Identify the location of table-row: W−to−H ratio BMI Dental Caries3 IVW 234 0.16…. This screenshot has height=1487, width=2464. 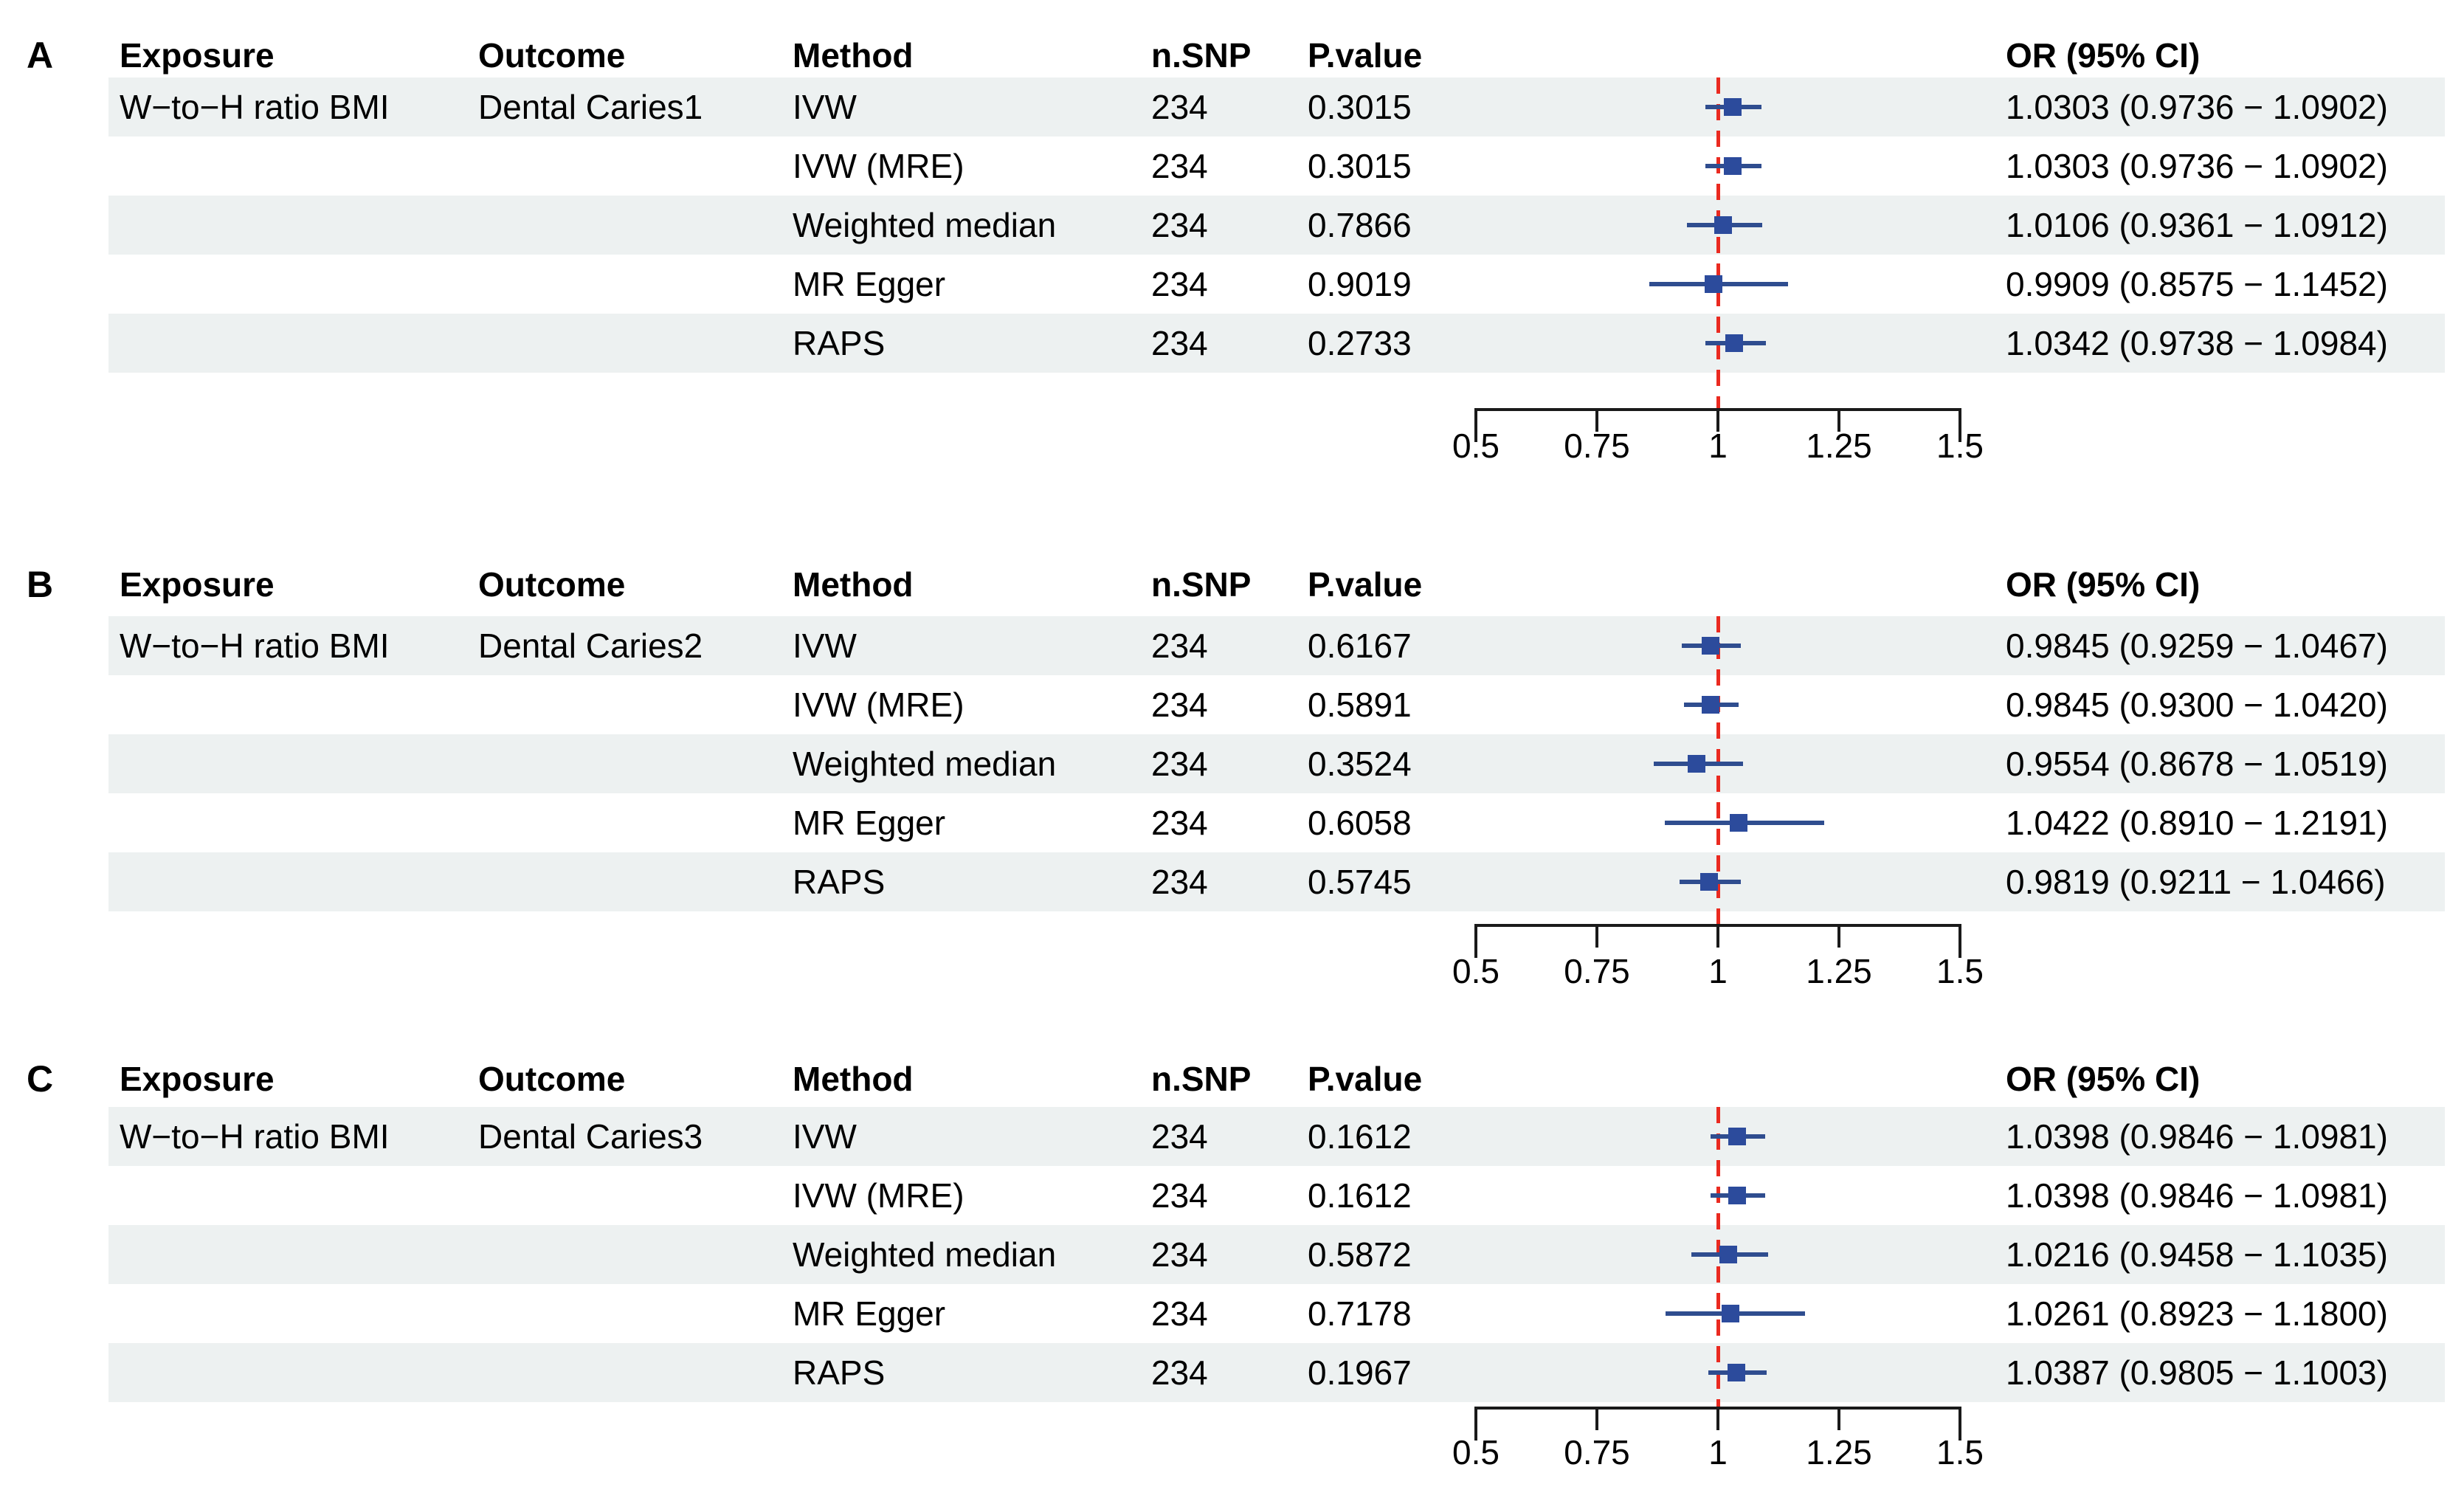
(1276, 1136).